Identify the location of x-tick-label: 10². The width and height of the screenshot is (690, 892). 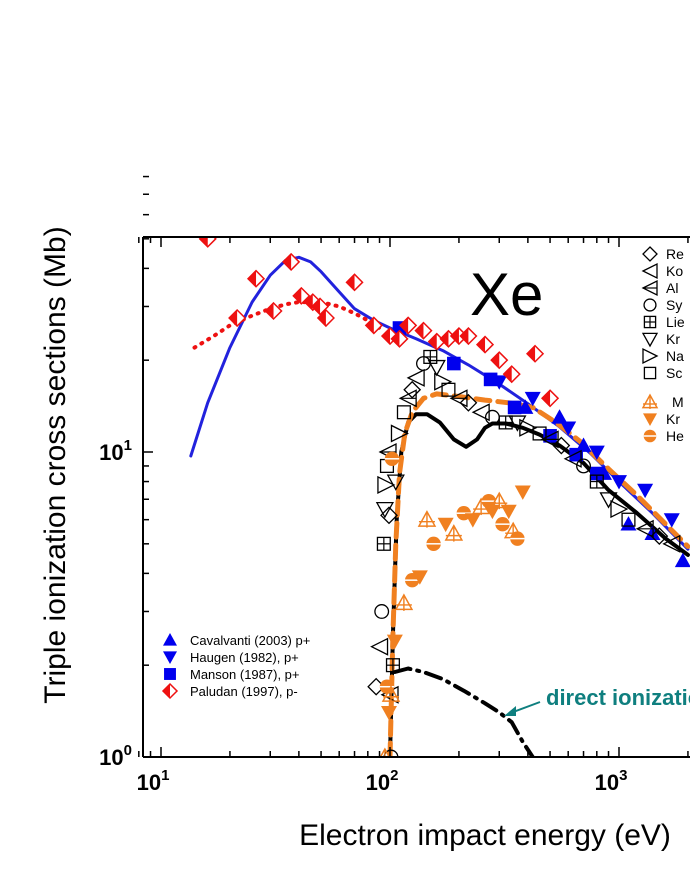
(382, 781).